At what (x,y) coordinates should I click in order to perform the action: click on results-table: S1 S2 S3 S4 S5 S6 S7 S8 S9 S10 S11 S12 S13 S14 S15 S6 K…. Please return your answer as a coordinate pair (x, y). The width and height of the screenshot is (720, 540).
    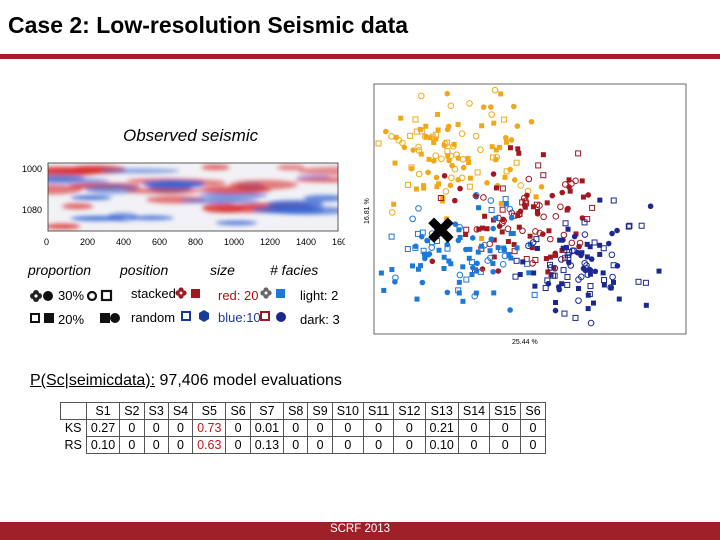
    Looking at the image, I should click on (303, 428).